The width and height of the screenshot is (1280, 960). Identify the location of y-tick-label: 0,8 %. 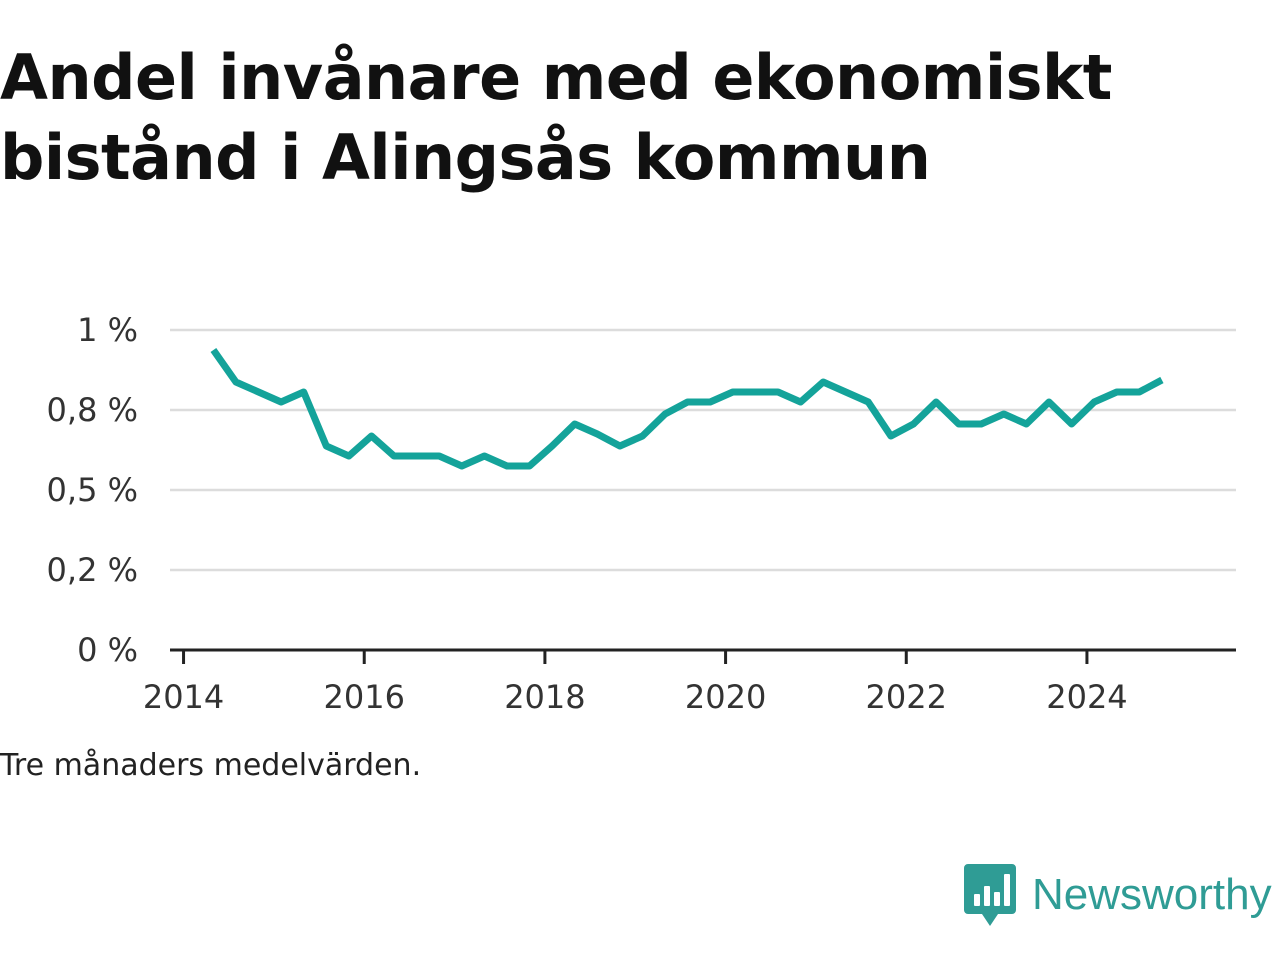
(92, 410).